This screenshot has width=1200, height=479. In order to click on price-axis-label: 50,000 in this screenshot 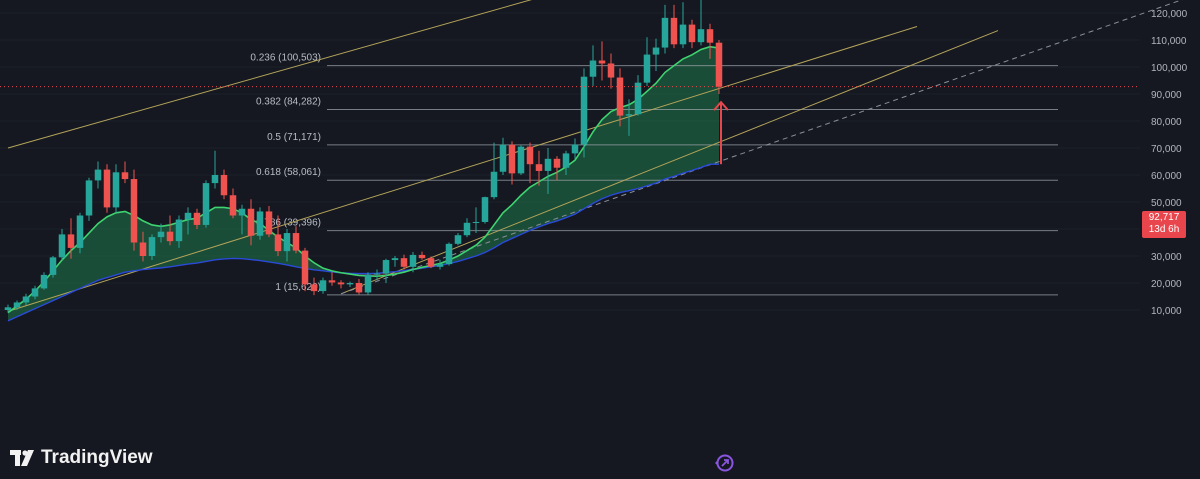, I will do `click(1166, 203)`.